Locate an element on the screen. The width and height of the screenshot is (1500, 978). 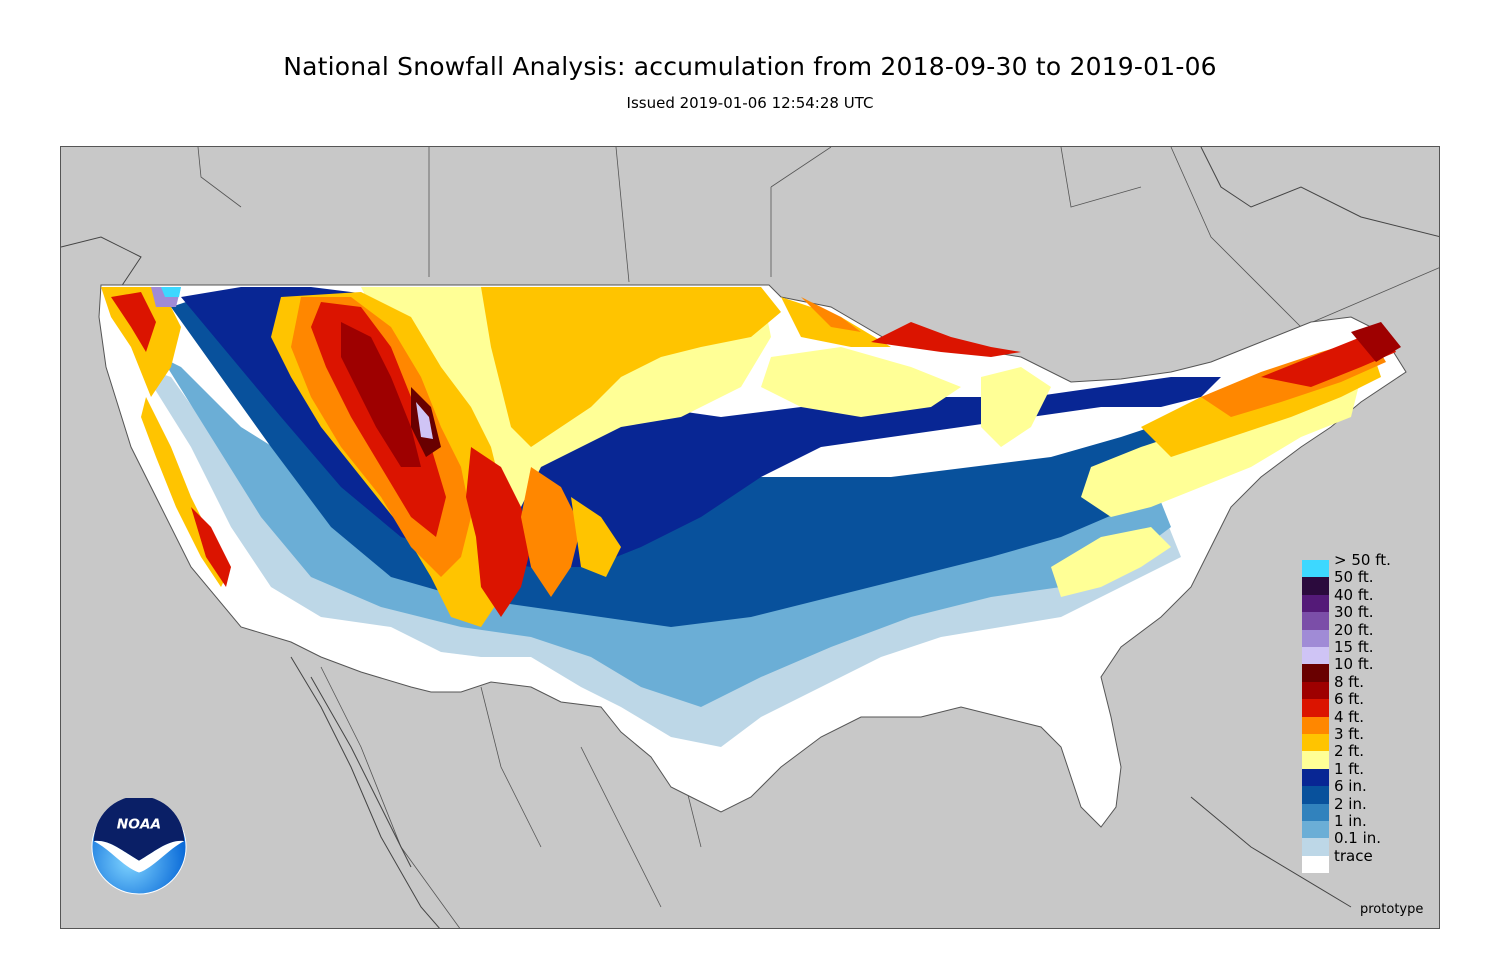
legend-label: 2 ft. is located at coordinates (1349, 751).